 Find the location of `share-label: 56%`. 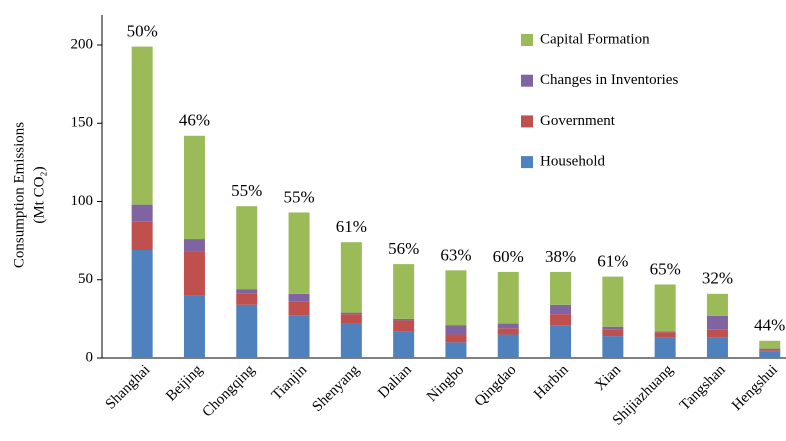

share-label: 56% is located at coordinates (403, 248).